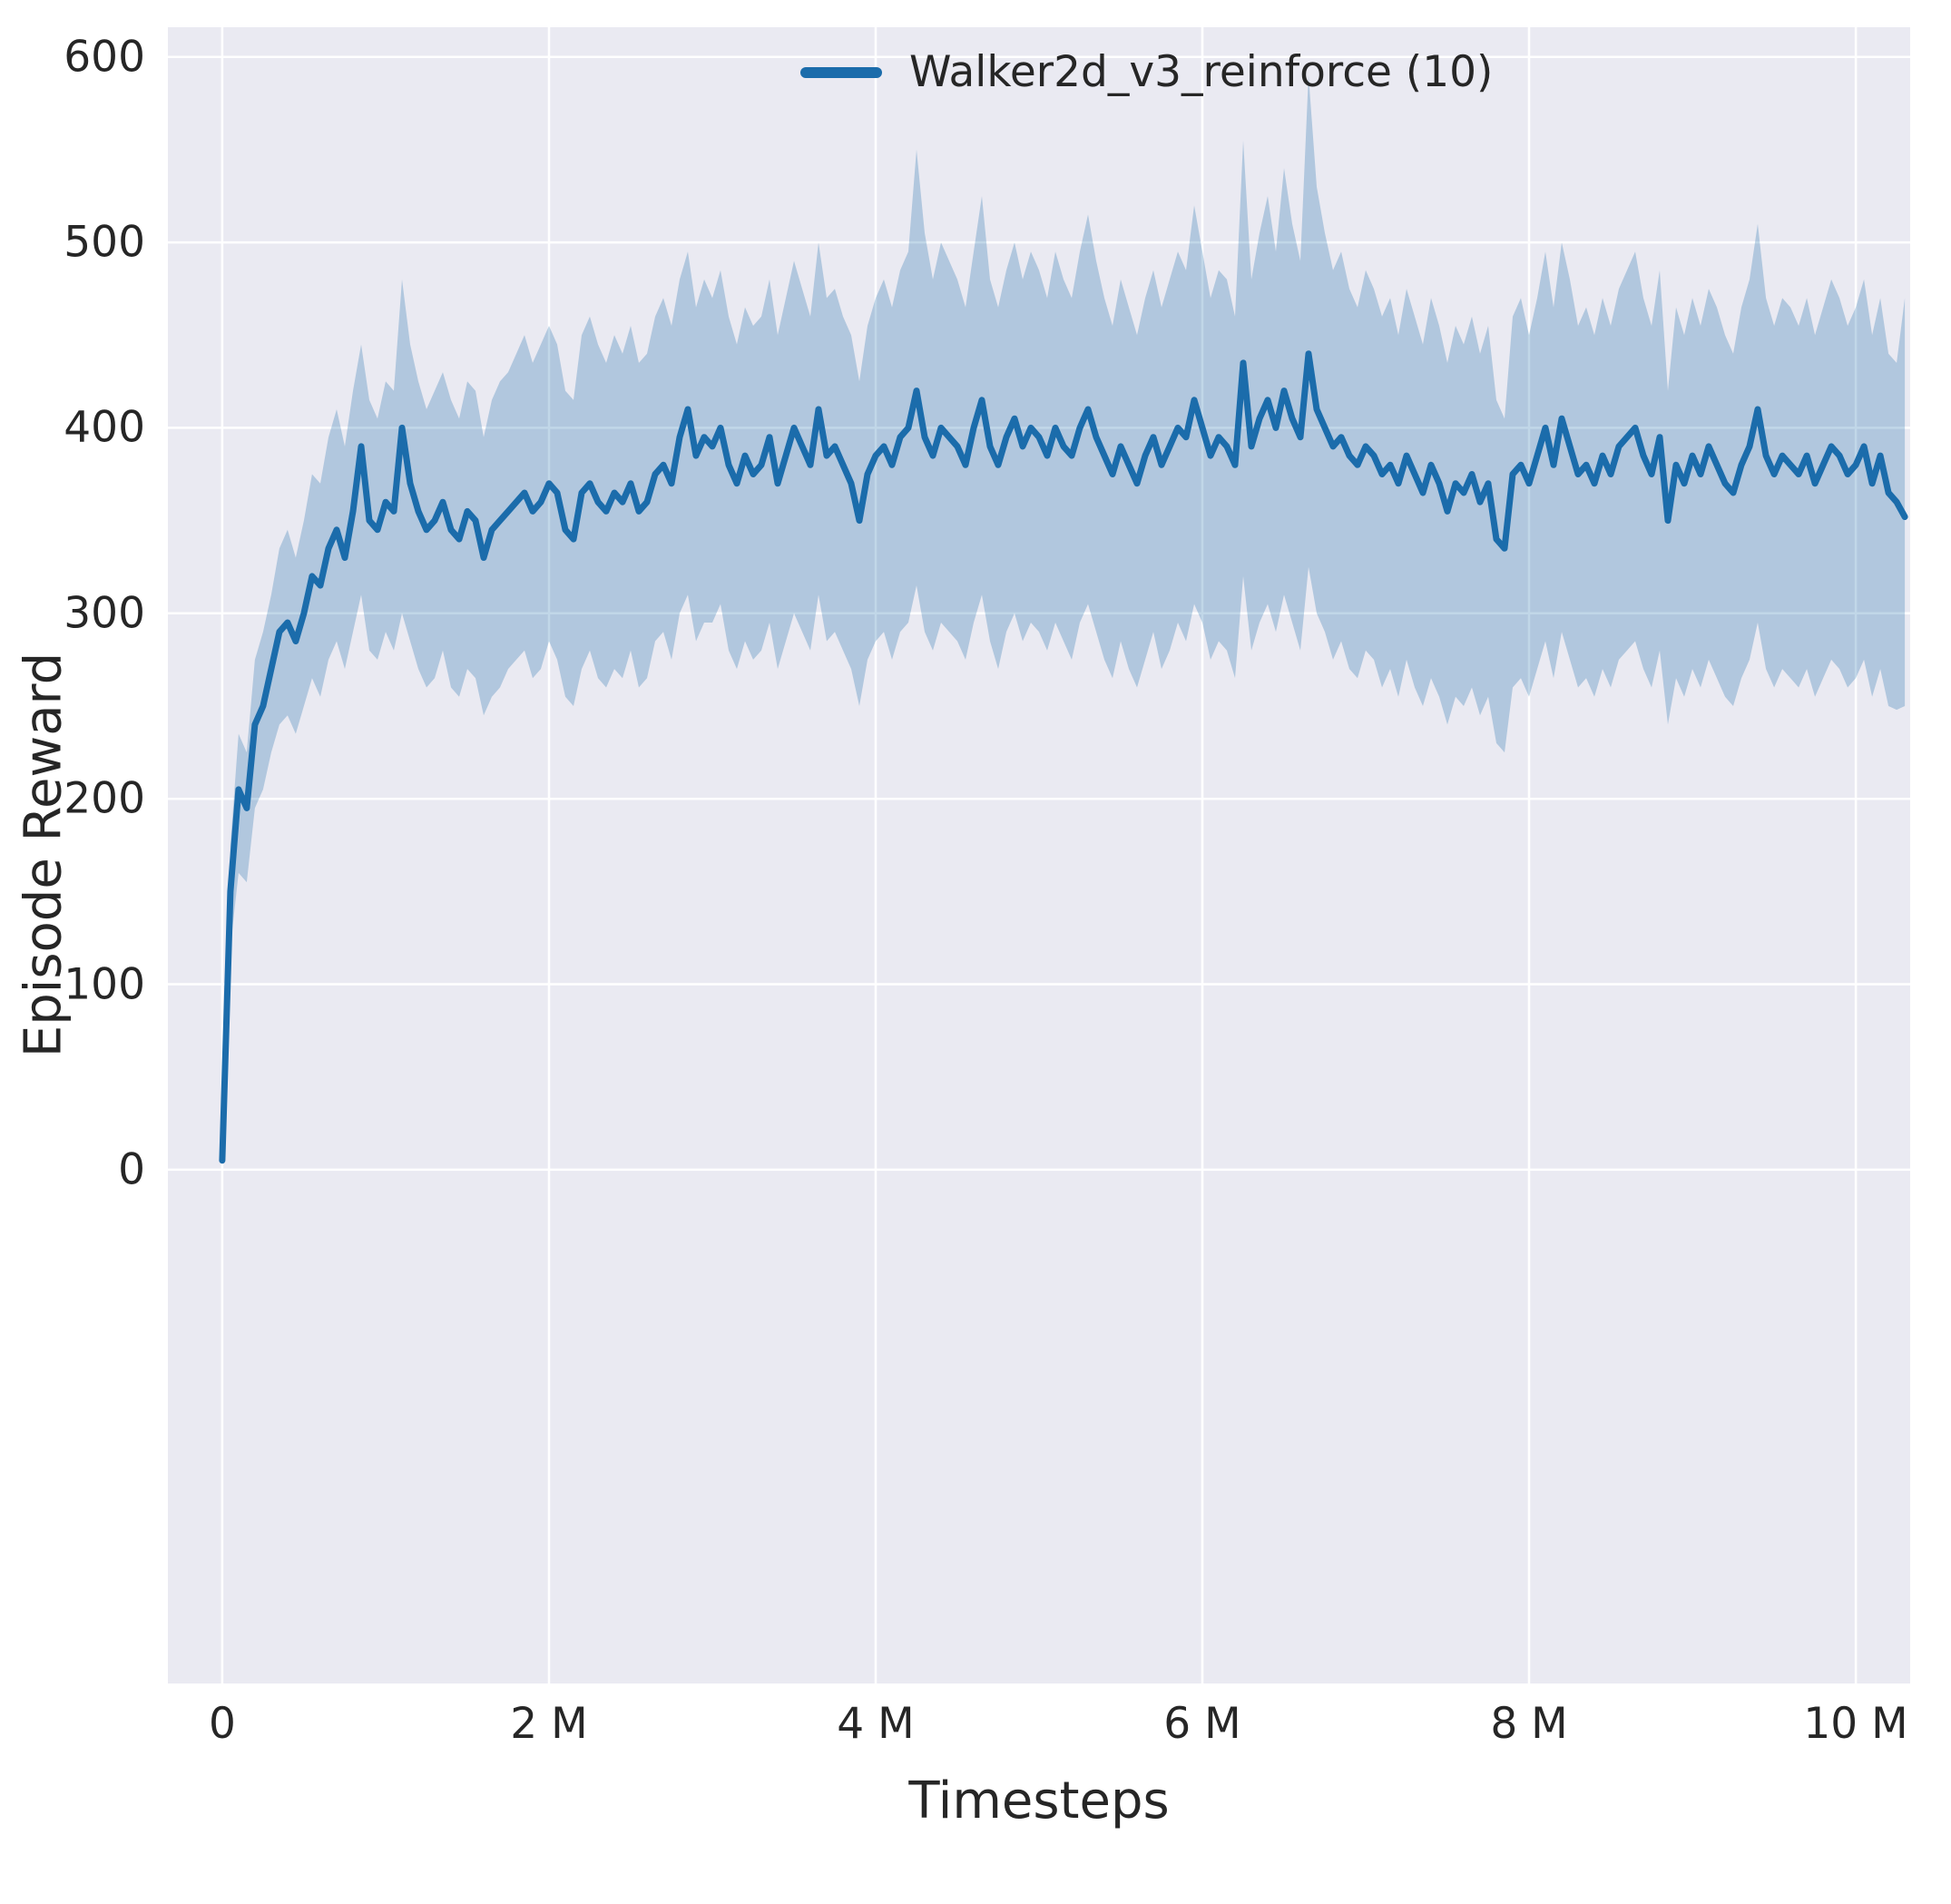  I want to click on y-tick-label: 500, so click(104, 242).